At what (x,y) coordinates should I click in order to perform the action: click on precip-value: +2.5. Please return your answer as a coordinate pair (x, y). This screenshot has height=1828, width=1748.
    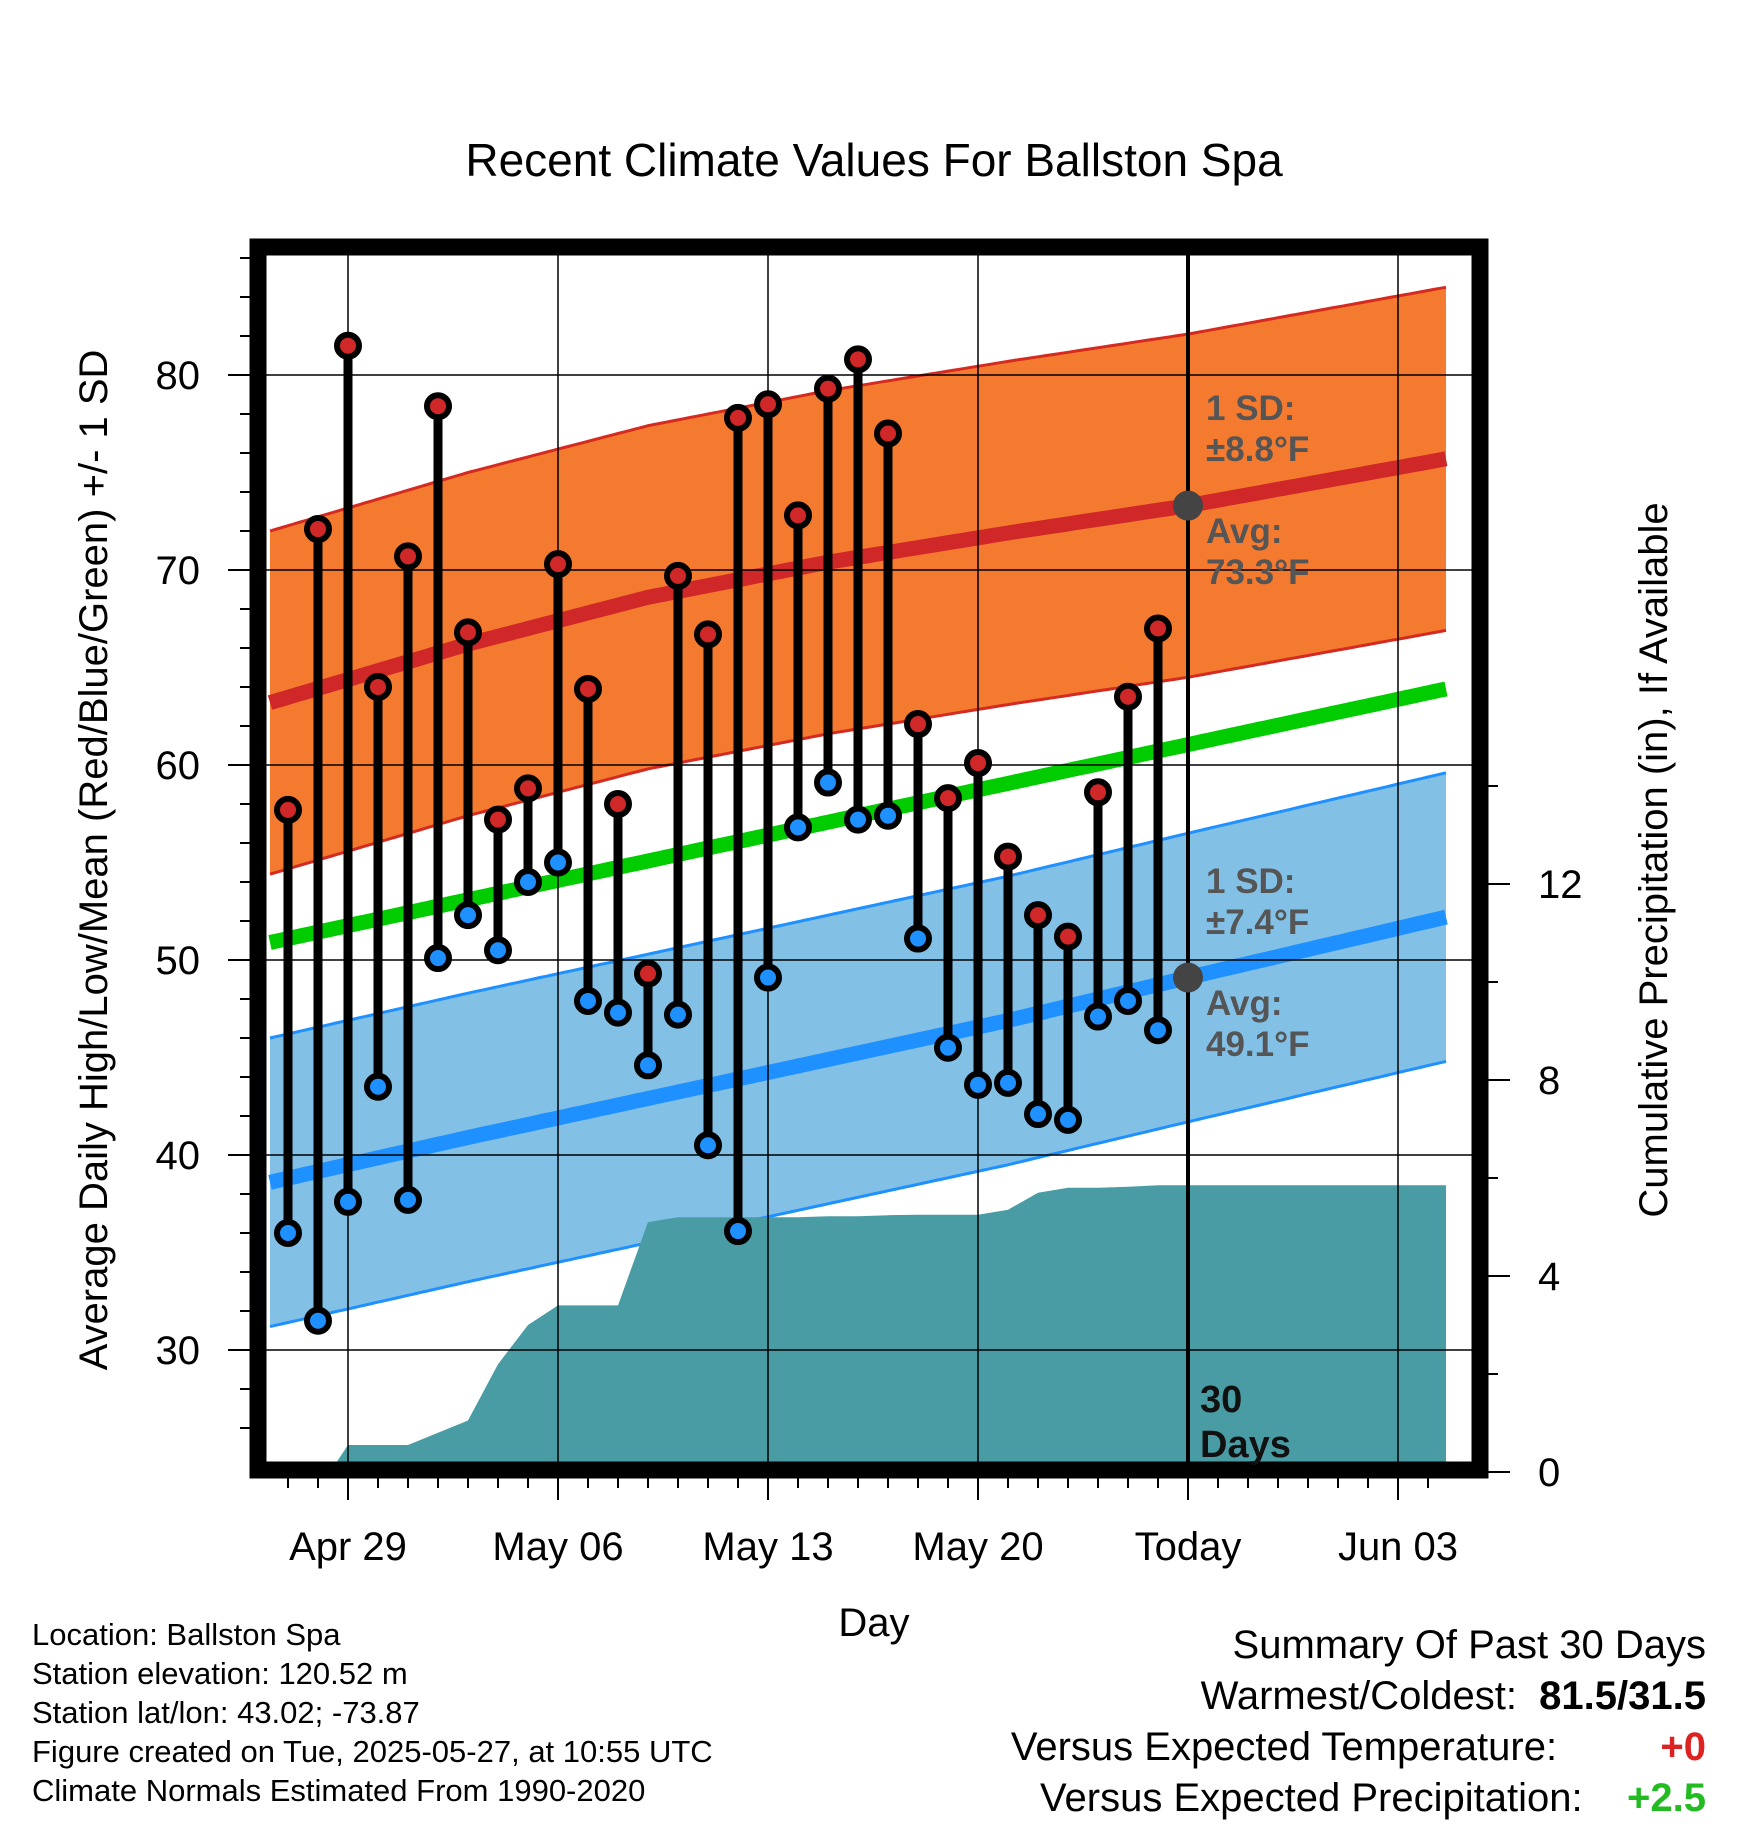
    Looking at the image, I should click on (1666, 1798).